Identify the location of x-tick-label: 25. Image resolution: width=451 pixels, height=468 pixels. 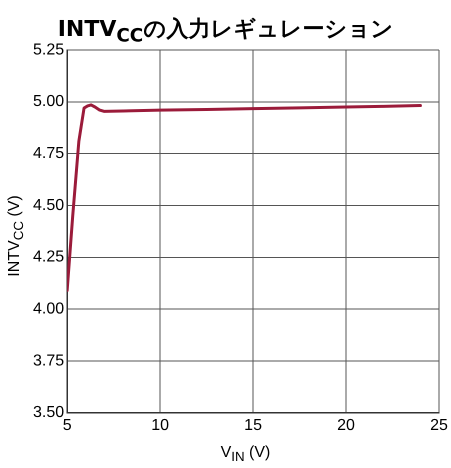
(439, 425).